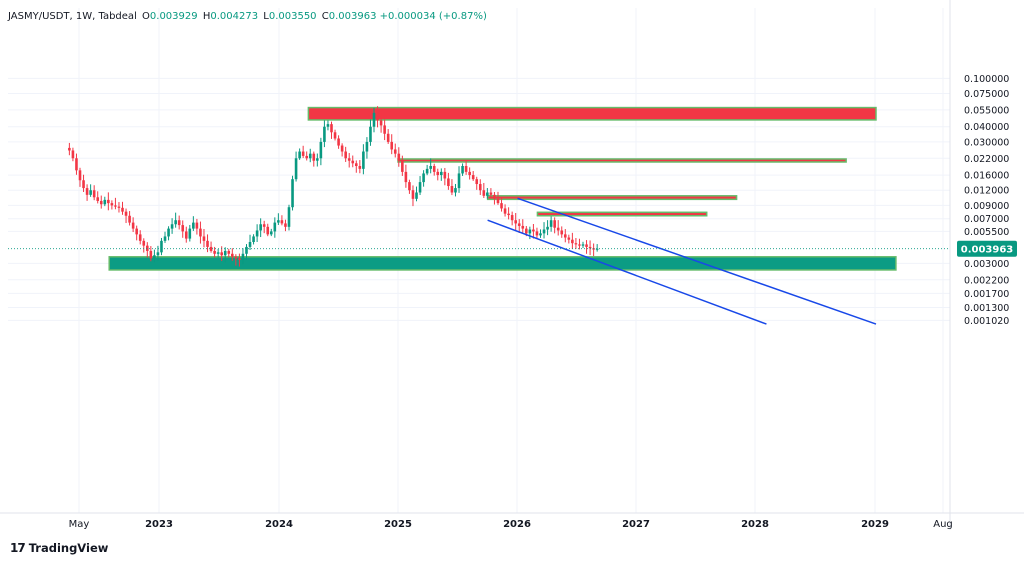 This screenshot has width=1024, height=563. Describe the element at coordinates (146, 16) in the screenshot. I see `open-label: O` at that location.